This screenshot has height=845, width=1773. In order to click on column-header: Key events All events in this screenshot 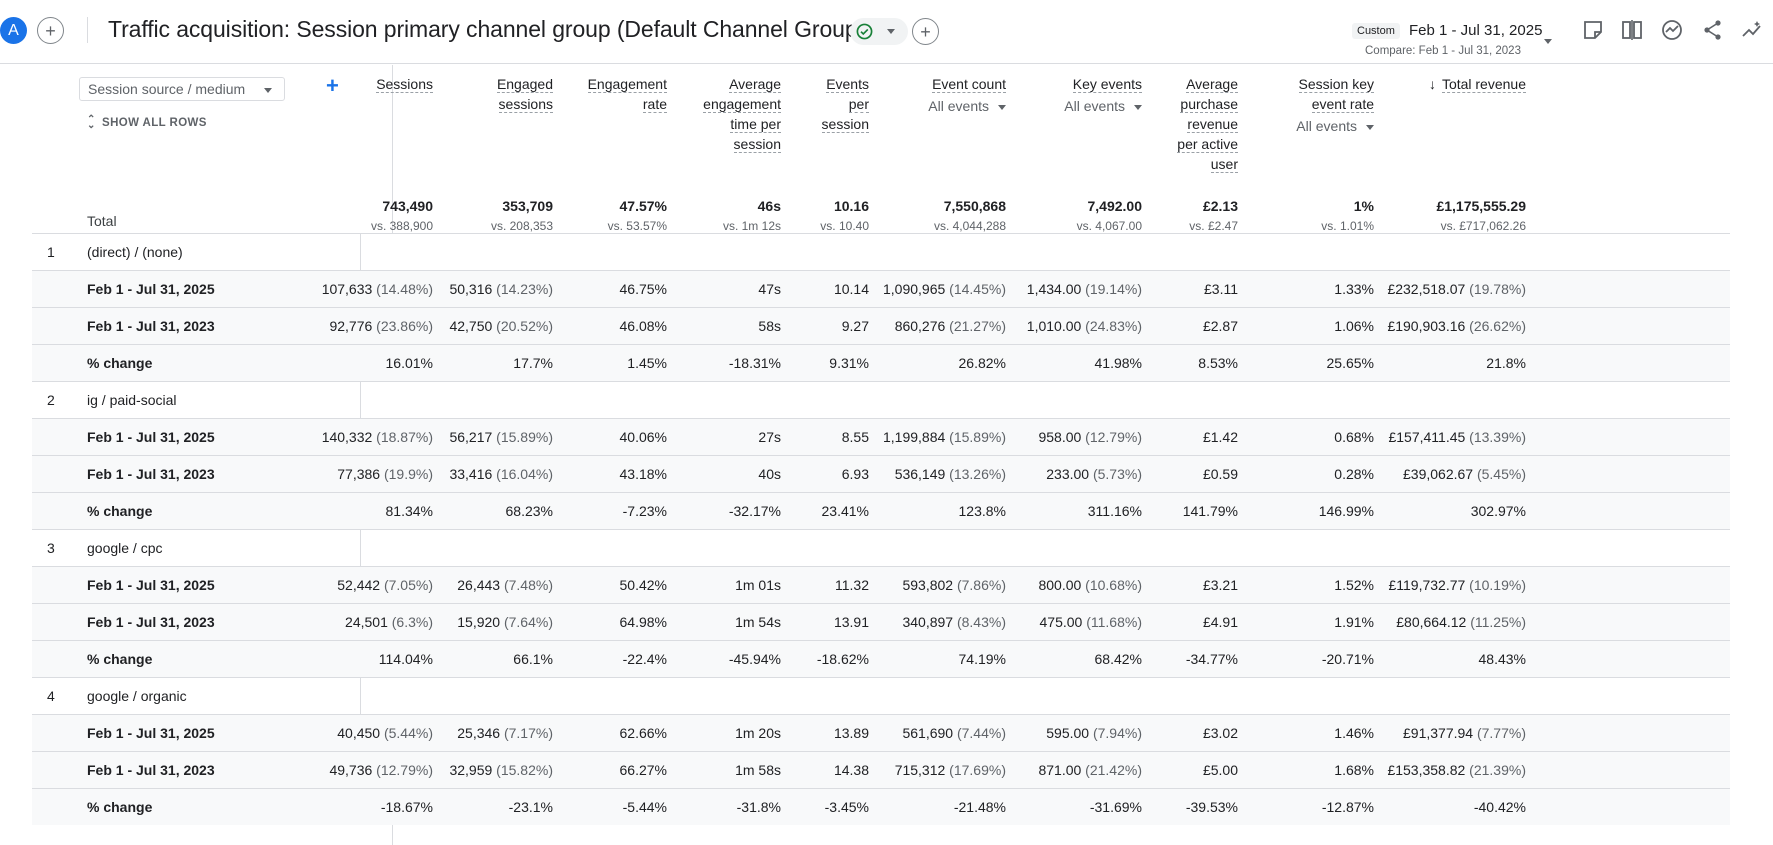, I will do `click(1103, 95)`.